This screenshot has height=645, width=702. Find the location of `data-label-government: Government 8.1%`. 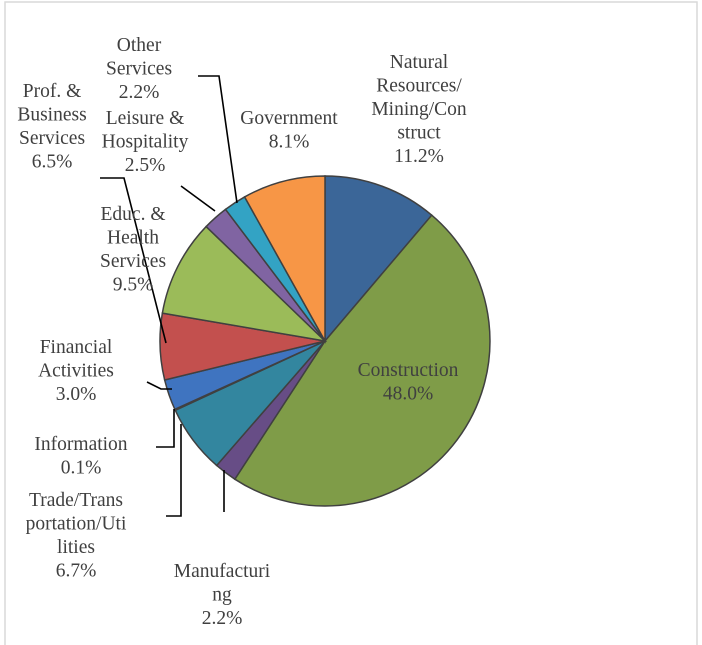

data-label-government: Government 8.1% is located at coordinates (289, 130).